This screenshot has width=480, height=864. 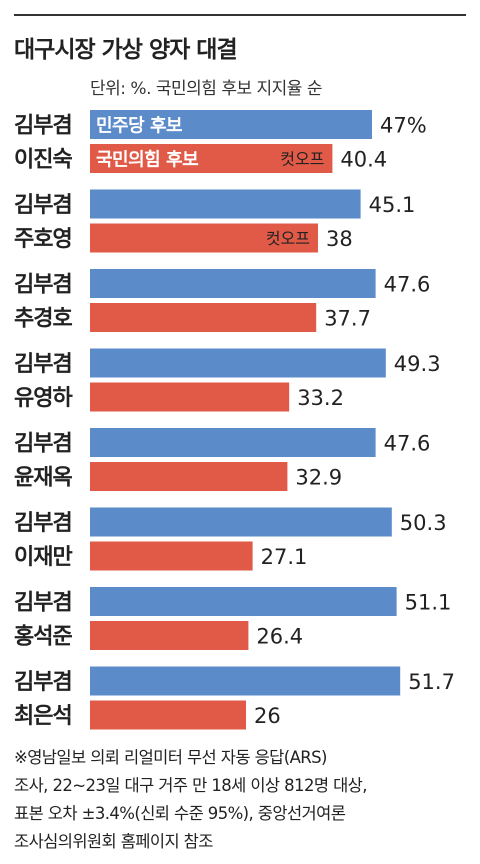 I want to click on footnote-line: 조사심의위원회 홈페이지 참조, so click(x=113, y=841).